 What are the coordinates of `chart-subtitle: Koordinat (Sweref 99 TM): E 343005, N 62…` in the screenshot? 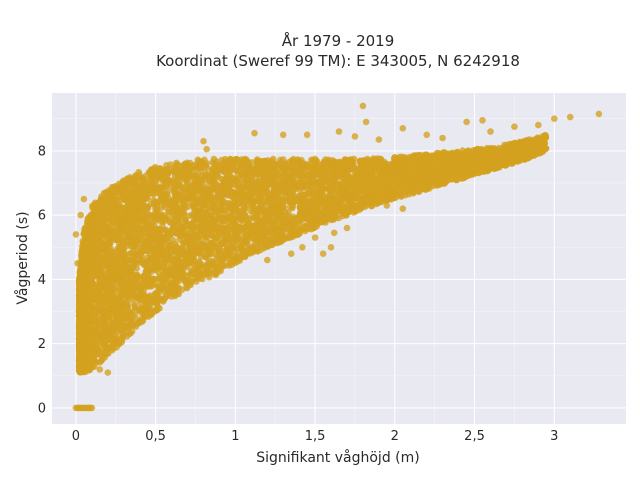 It's located at (338, 61).